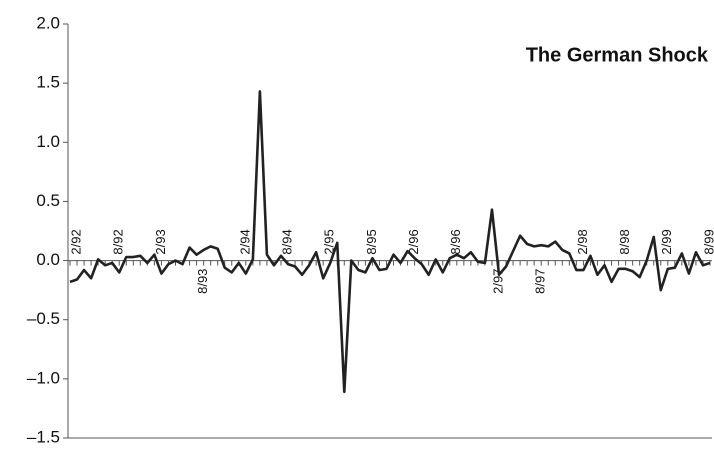 The height and width of the screenshot is (451, 714). I want to click on x-tick-label: 8/99, so click(707, 241).